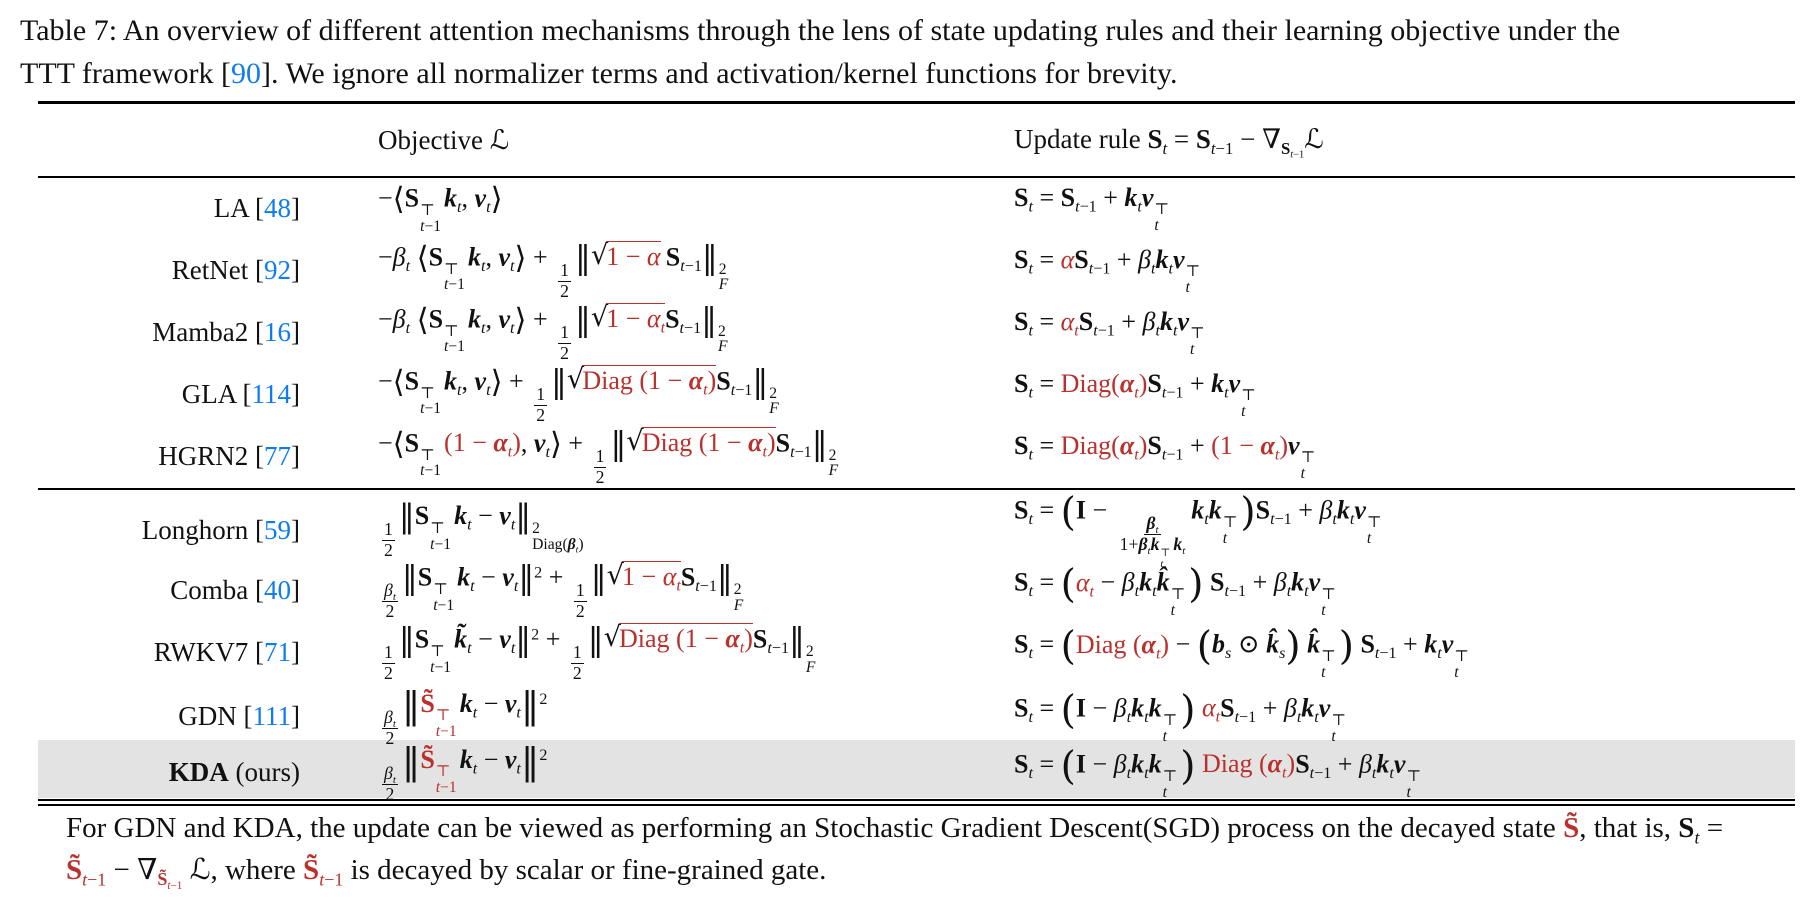 The width and height of the screenshot is (1804, 902). I want to click on citation-link: 114, so click(271, 394).